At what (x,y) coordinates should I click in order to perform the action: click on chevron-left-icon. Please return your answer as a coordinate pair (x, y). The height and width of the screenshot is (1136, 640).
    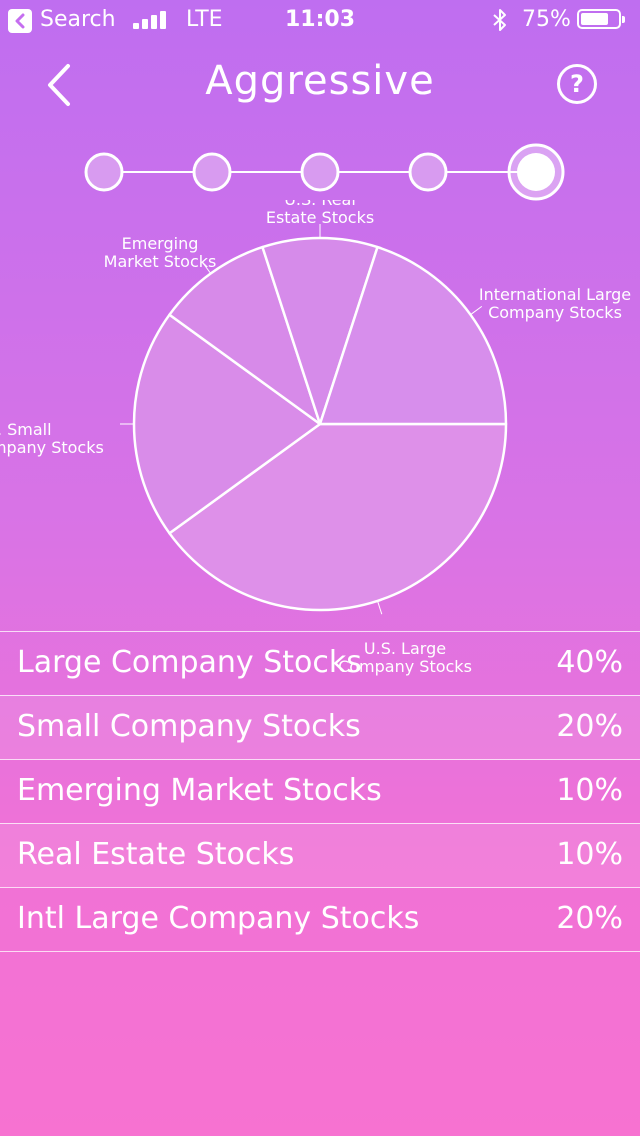
    Looking at the image, I should click on (62, 85).